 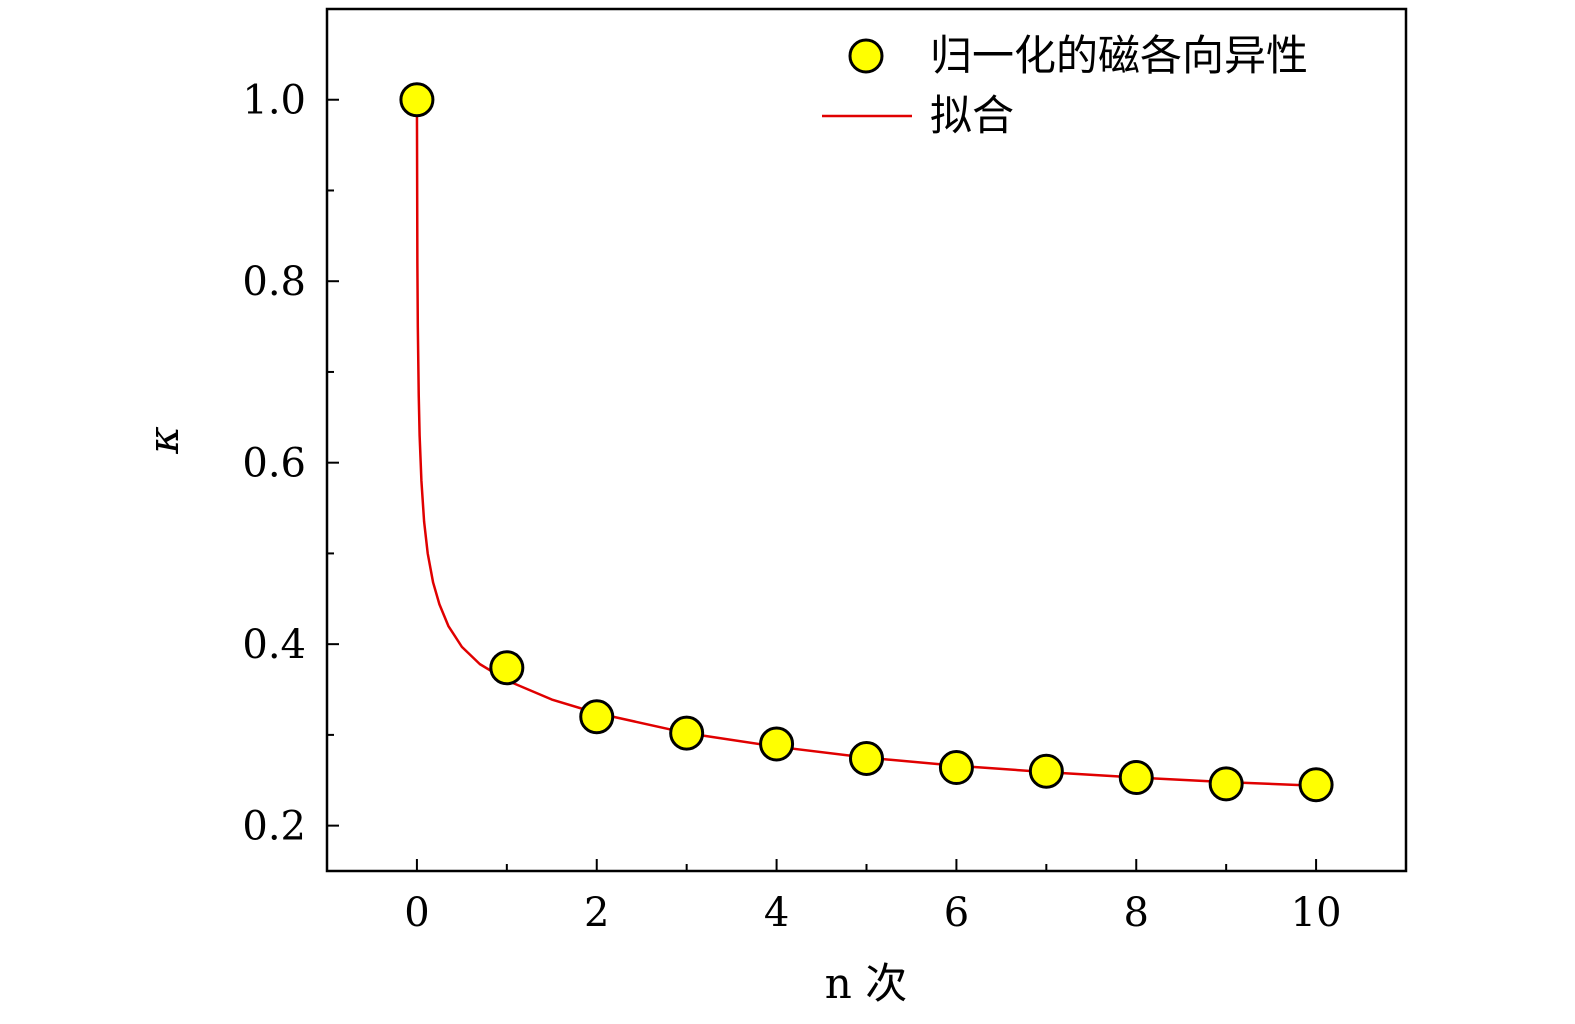 I want to click on y-tick-label: 0.4, so click(x=274, y=645).